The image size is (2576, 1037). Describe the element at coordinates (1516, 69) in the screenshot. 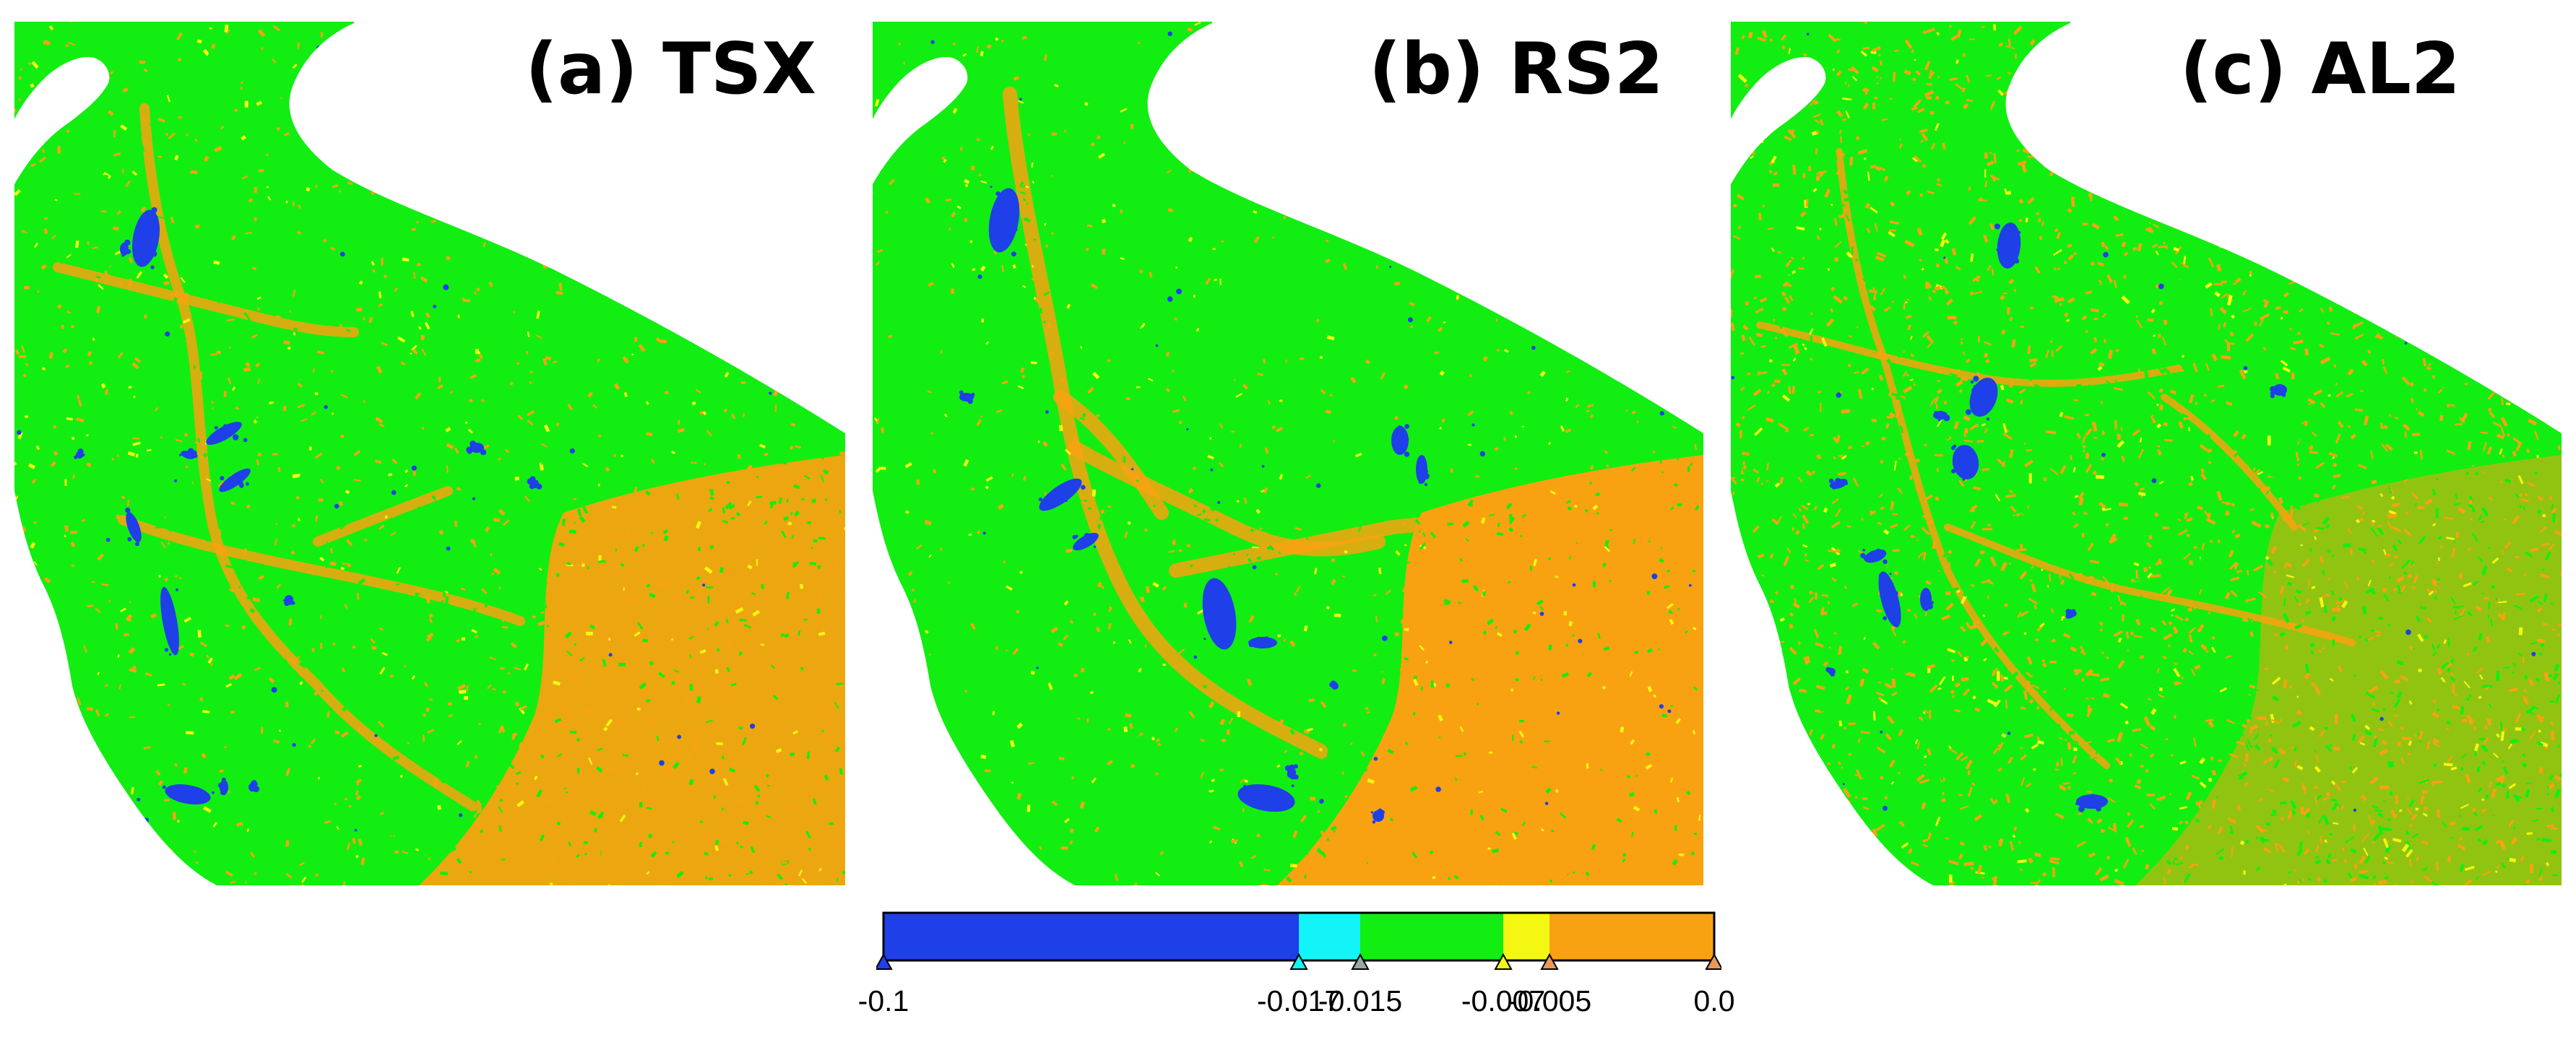

I see `panel-title-rs2: (b) RS2` at that location.